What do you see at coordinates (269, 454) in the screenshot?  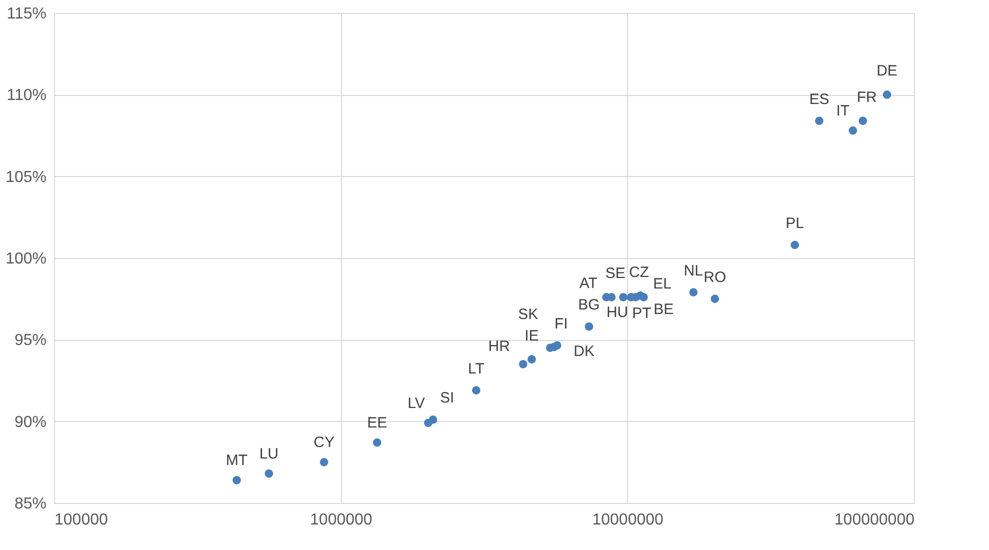 I see `annotation: LU` at bounding box center [269, 454].